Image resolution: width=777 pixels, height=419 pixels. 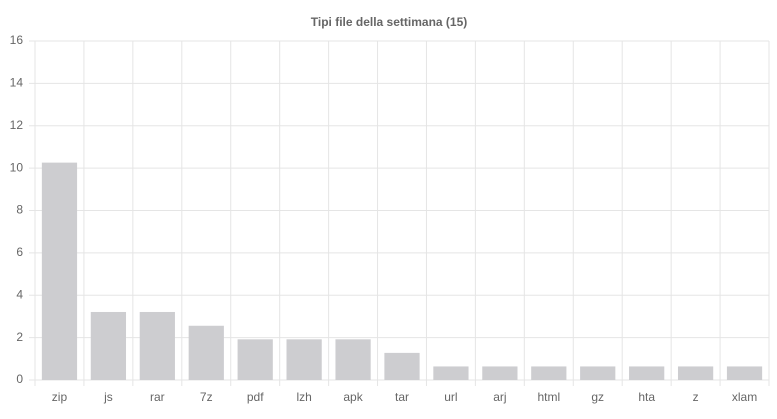 I want to click on x-tick-label: js, so click(x=108, y=397).